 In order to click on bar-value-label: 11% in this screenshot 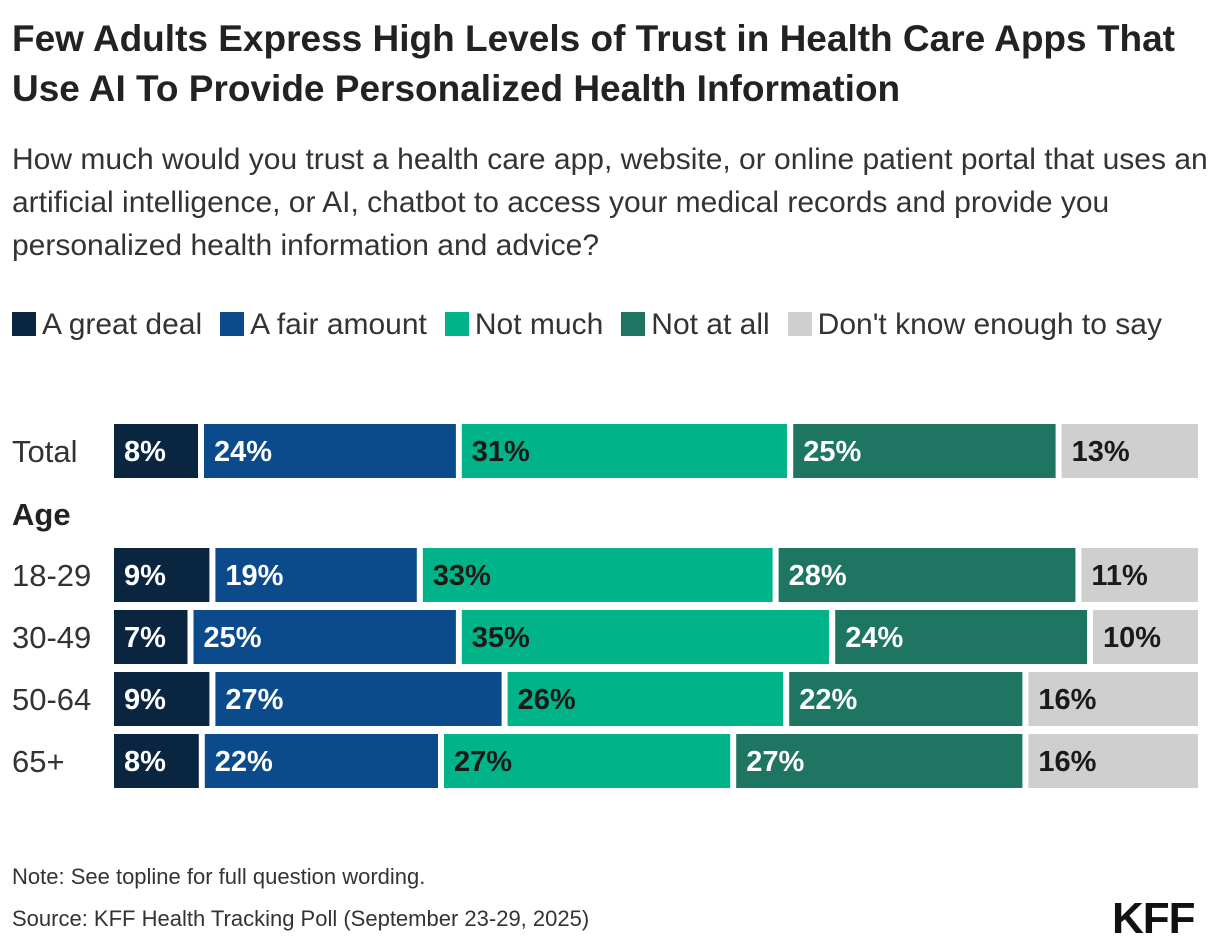, I will do `click(1119, 576)`.